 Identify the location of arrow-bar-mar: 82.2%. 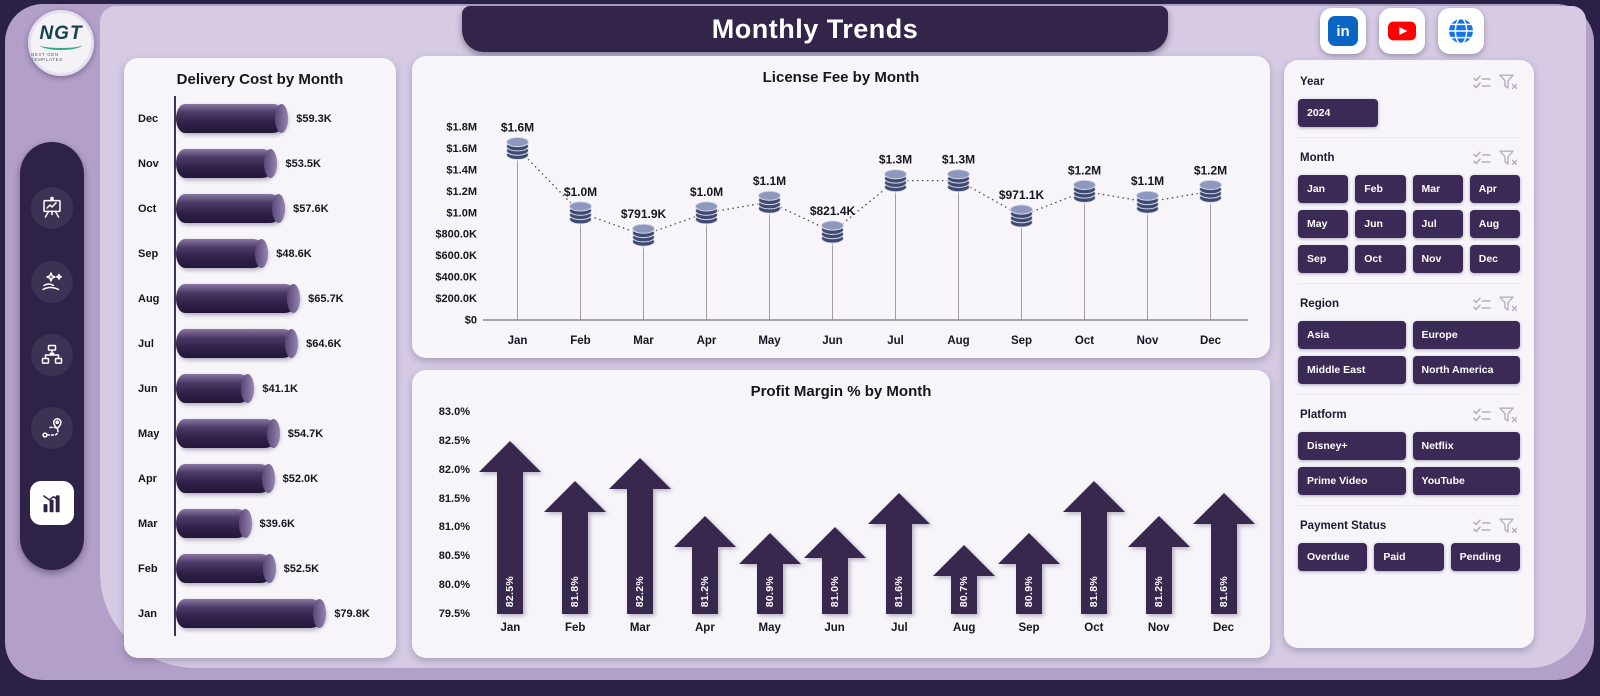
(640, 536).